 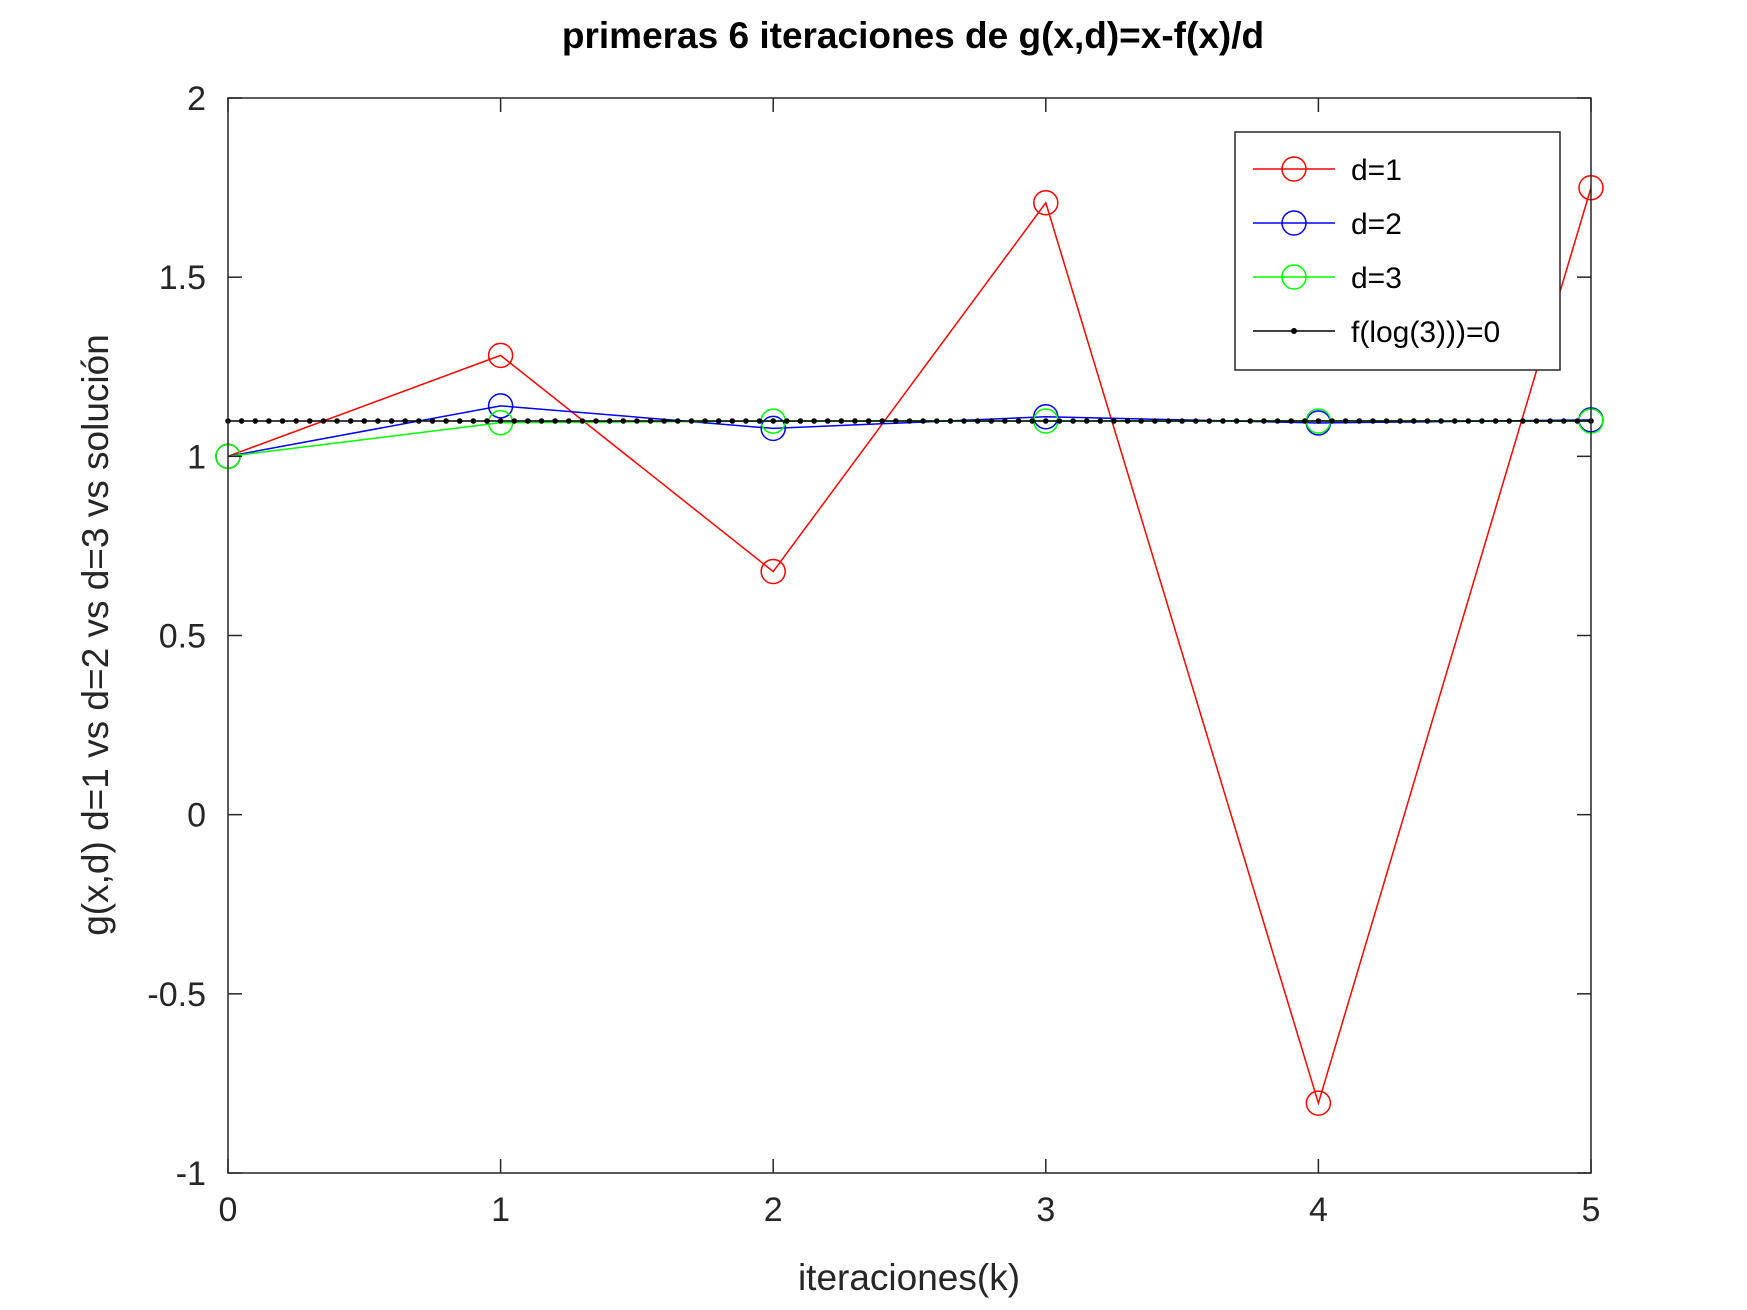 I want to click on legend: d=1 d=2 d=3 f(log(3)))=0, so click(x=1397, y=251).